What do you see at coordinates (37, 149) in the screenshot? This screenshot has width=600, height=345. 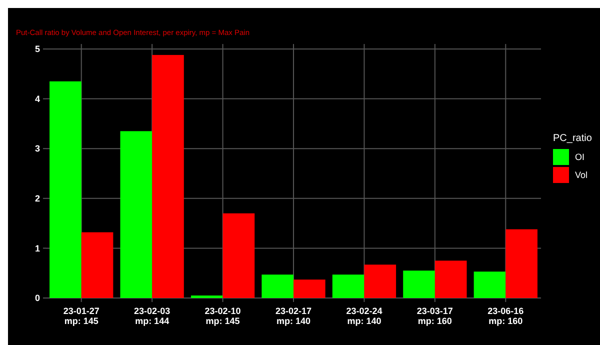 I see `y-tick-label: 3` at bounding box center [37, 149].